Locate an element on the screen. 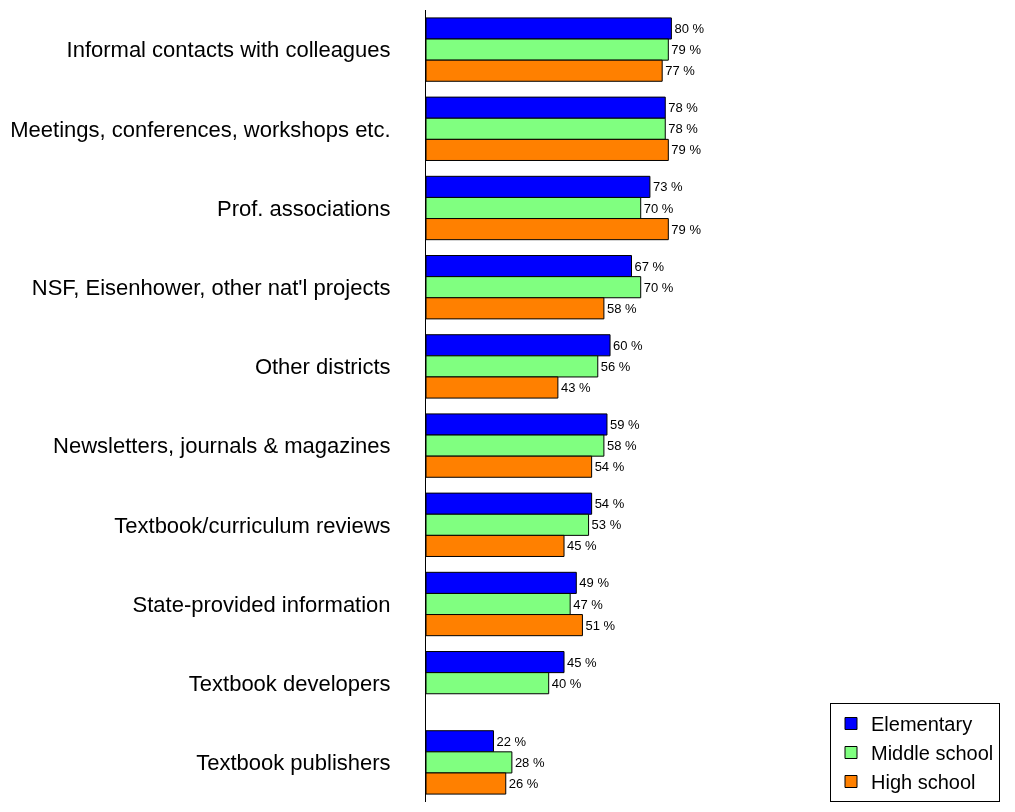  y-tick-label: Textbook developers is located at coordinates (289, 683).